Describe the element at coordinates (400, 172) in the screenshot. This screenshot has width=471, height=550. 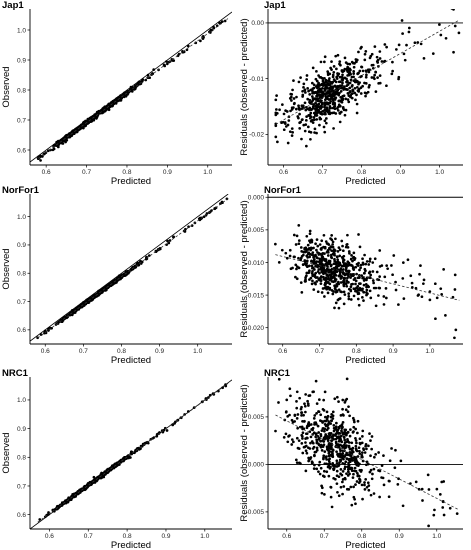
I see `x-tick-label: 0.9` at that location.